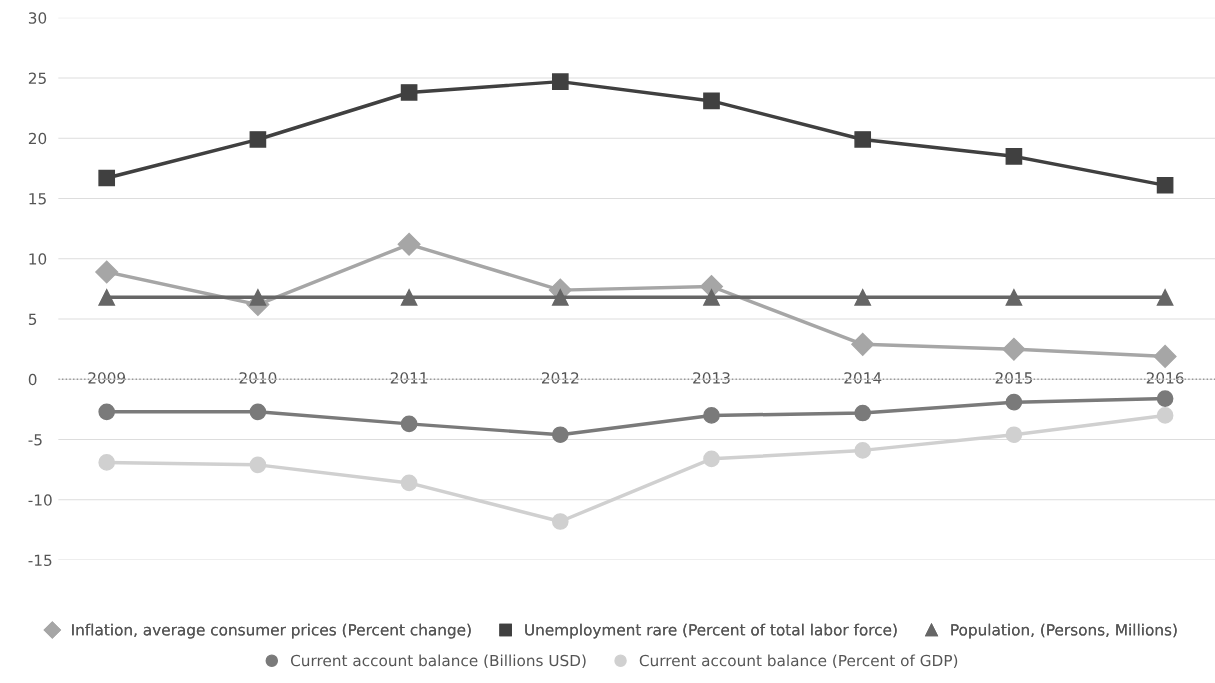 The width and height of the screenshot is (1215, 683). I want to click on y-tick-label: 0, so click(32, 379).